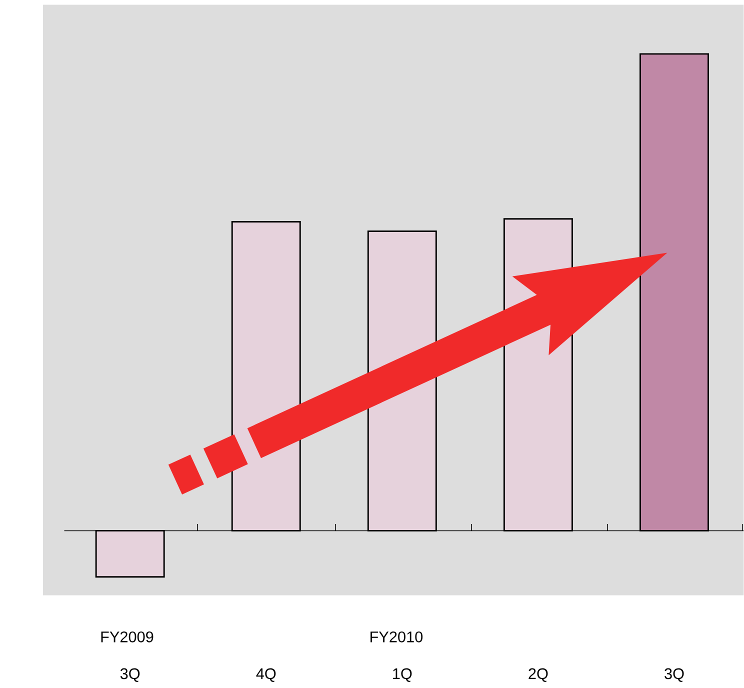 The image size is (744, 688). Describe the element at coordinates (396, 636) in the screenshot. I see `text: FY2010` at that location.